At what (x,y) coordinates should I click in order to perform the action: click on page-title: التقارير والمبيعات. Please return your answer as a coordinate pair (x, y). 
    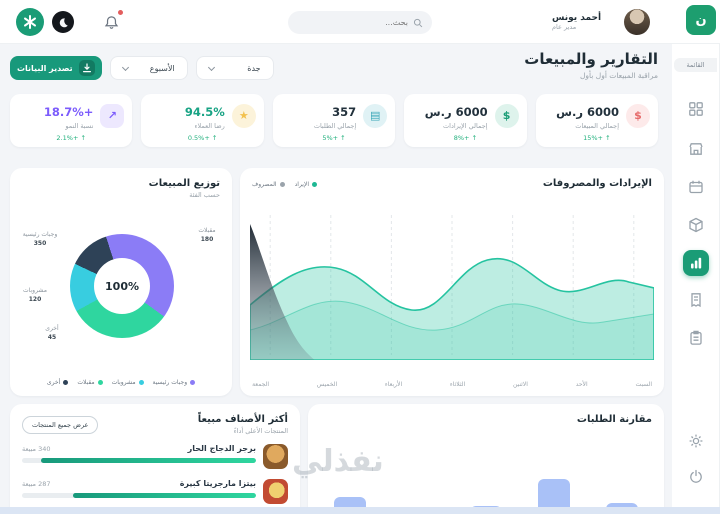
    Looking at the image, I should click on (591, 59).